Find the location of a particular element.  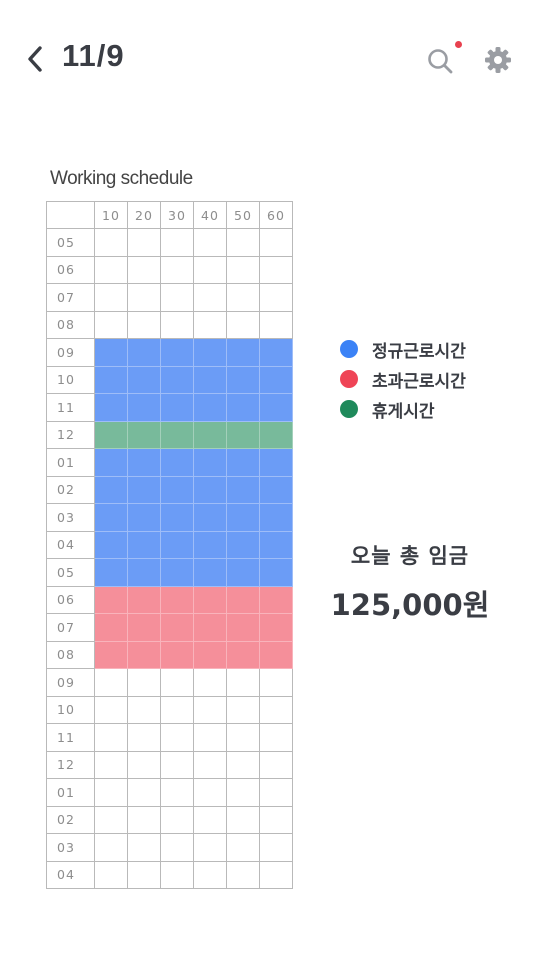

search-button is located at coordinates (441, 61).